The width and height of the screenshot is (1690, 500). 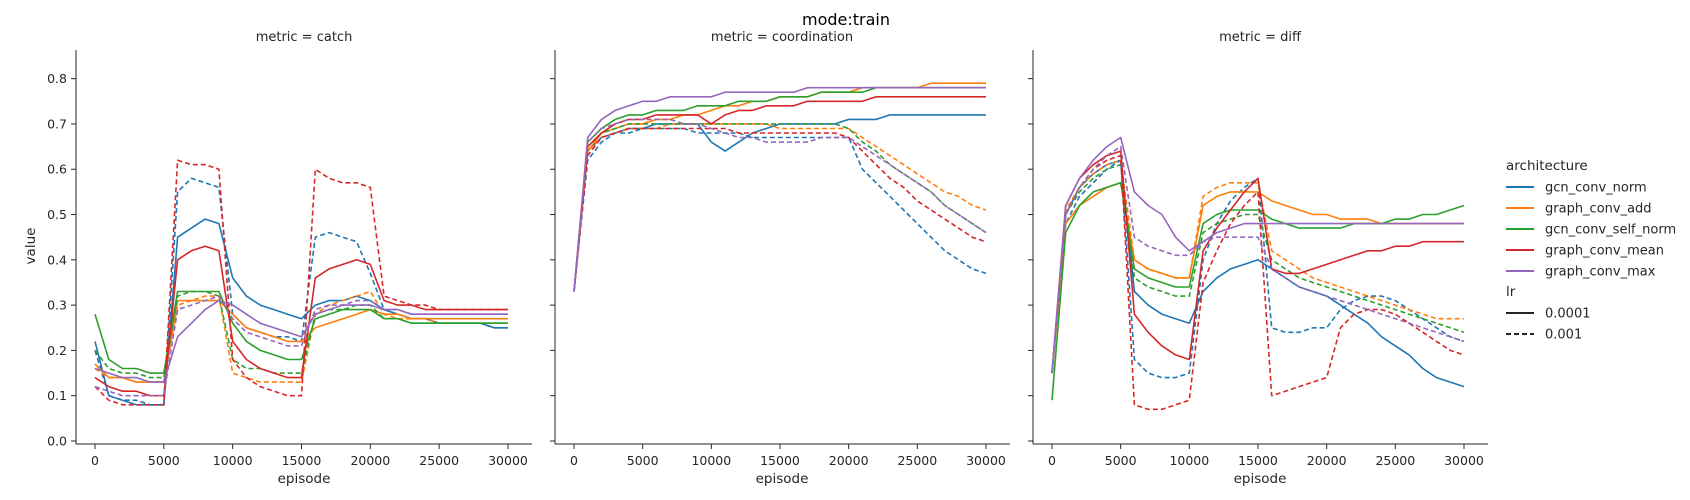 What do you see at coordinates (57, 78) in the screenshot?
I see `y-tick-label: 0.8` at bounding box center [57, 78].